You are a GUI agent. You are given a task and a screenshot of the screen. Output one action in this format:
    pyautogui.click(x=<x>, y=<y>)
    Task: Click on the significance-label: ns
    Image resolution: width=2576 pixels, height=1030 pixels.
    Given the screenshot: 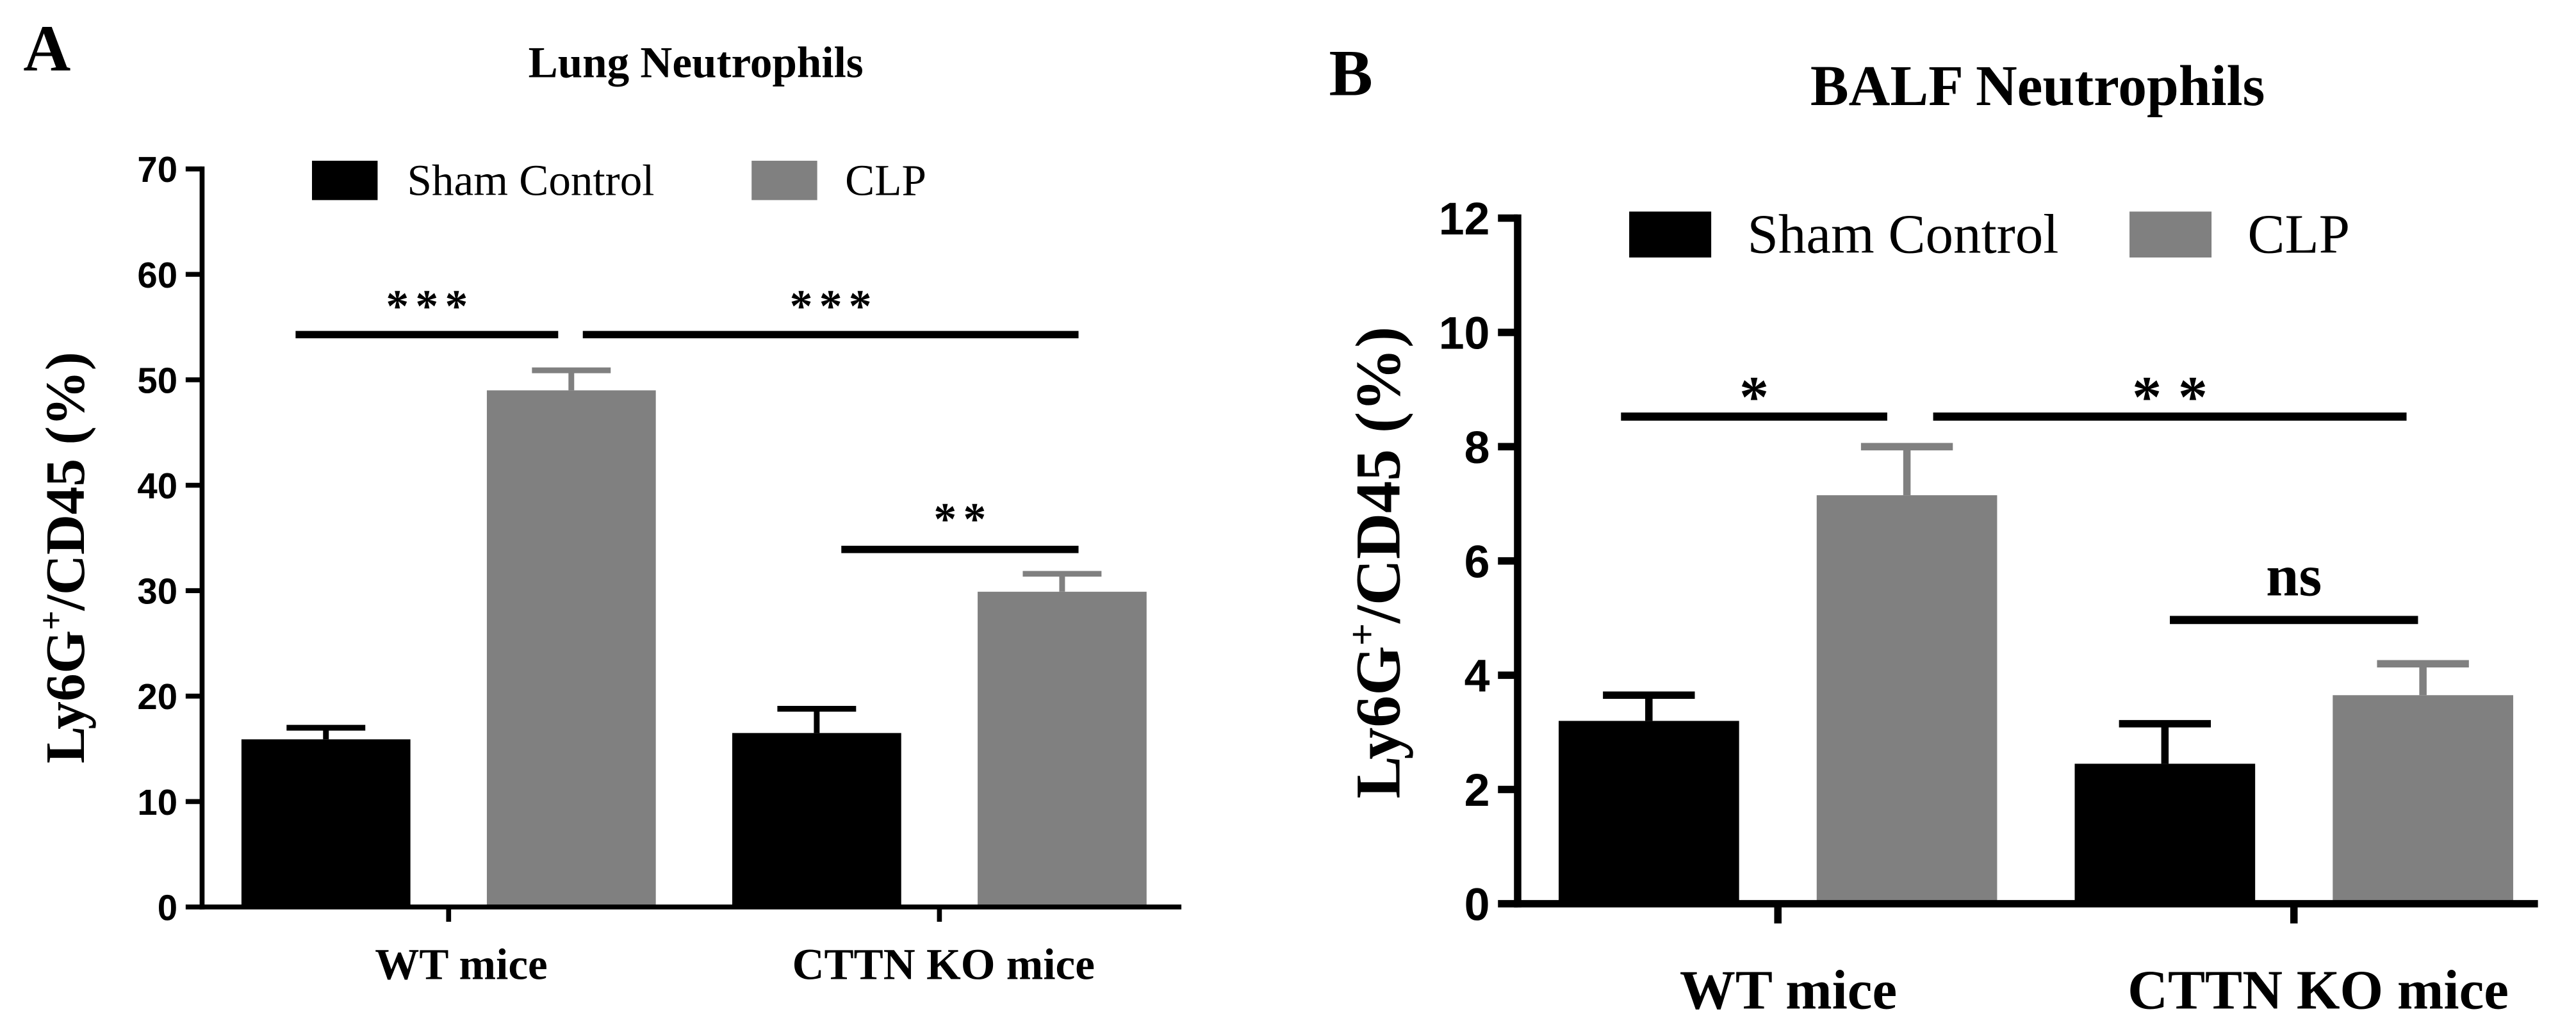 What is the action you would take?
    pyautogui.click(x=2294, y=576)
    